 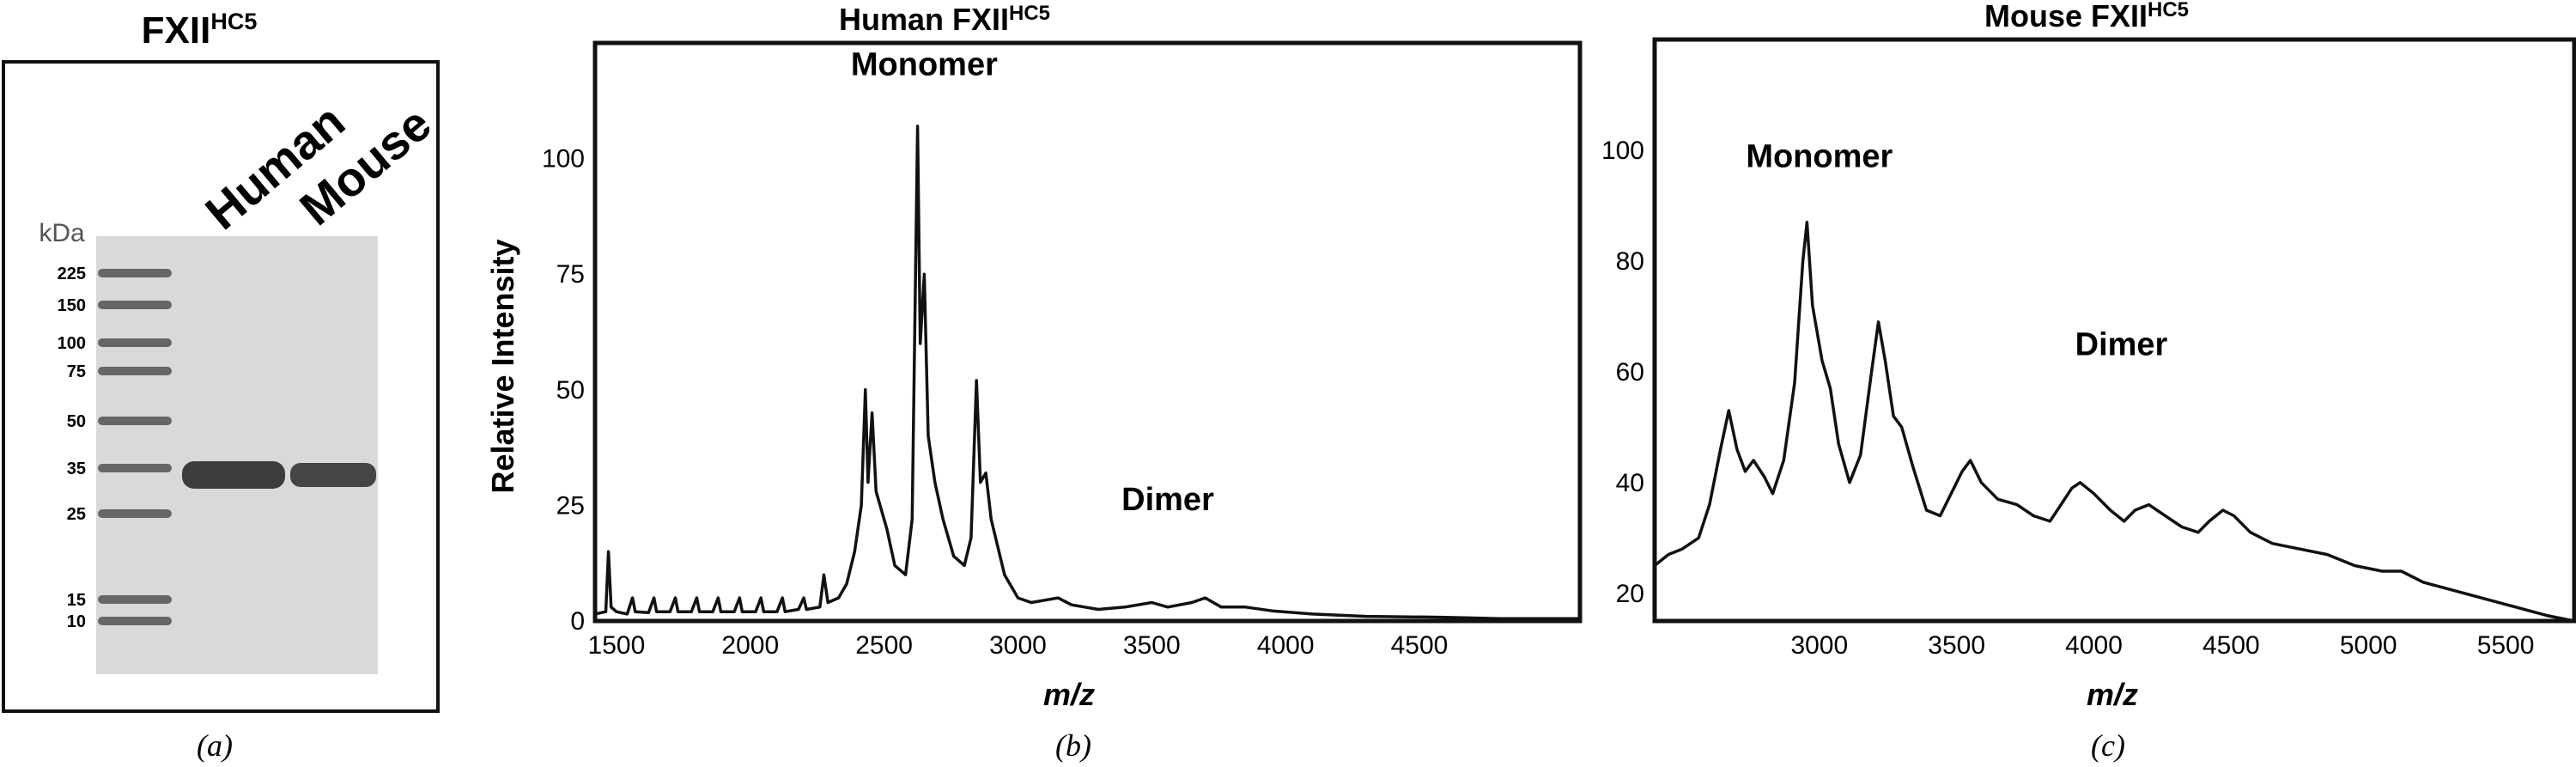 I want to click on ladder-label: 15, so click(x=77, y=601).